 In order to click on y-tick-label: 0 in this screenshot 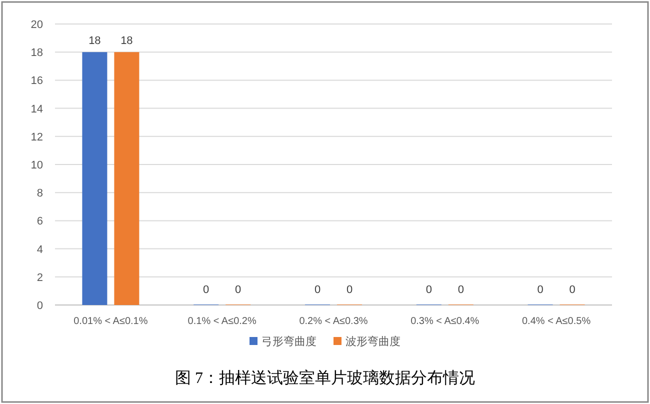, I will do `click(39, 306)`.